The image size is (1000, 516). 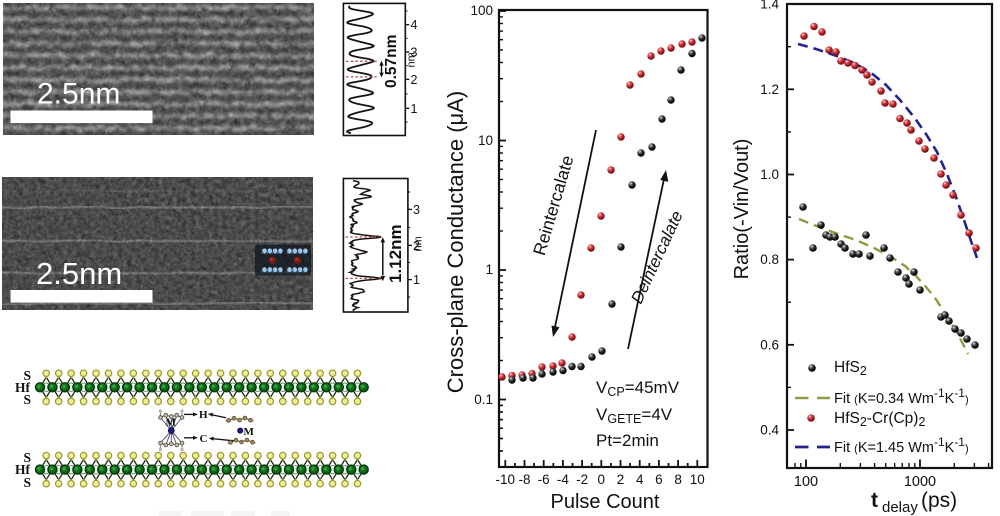 What do you see at coordinates (582, 479) in the screenshot?
I see `svg-text: -2` at bounding box center [582, 479].